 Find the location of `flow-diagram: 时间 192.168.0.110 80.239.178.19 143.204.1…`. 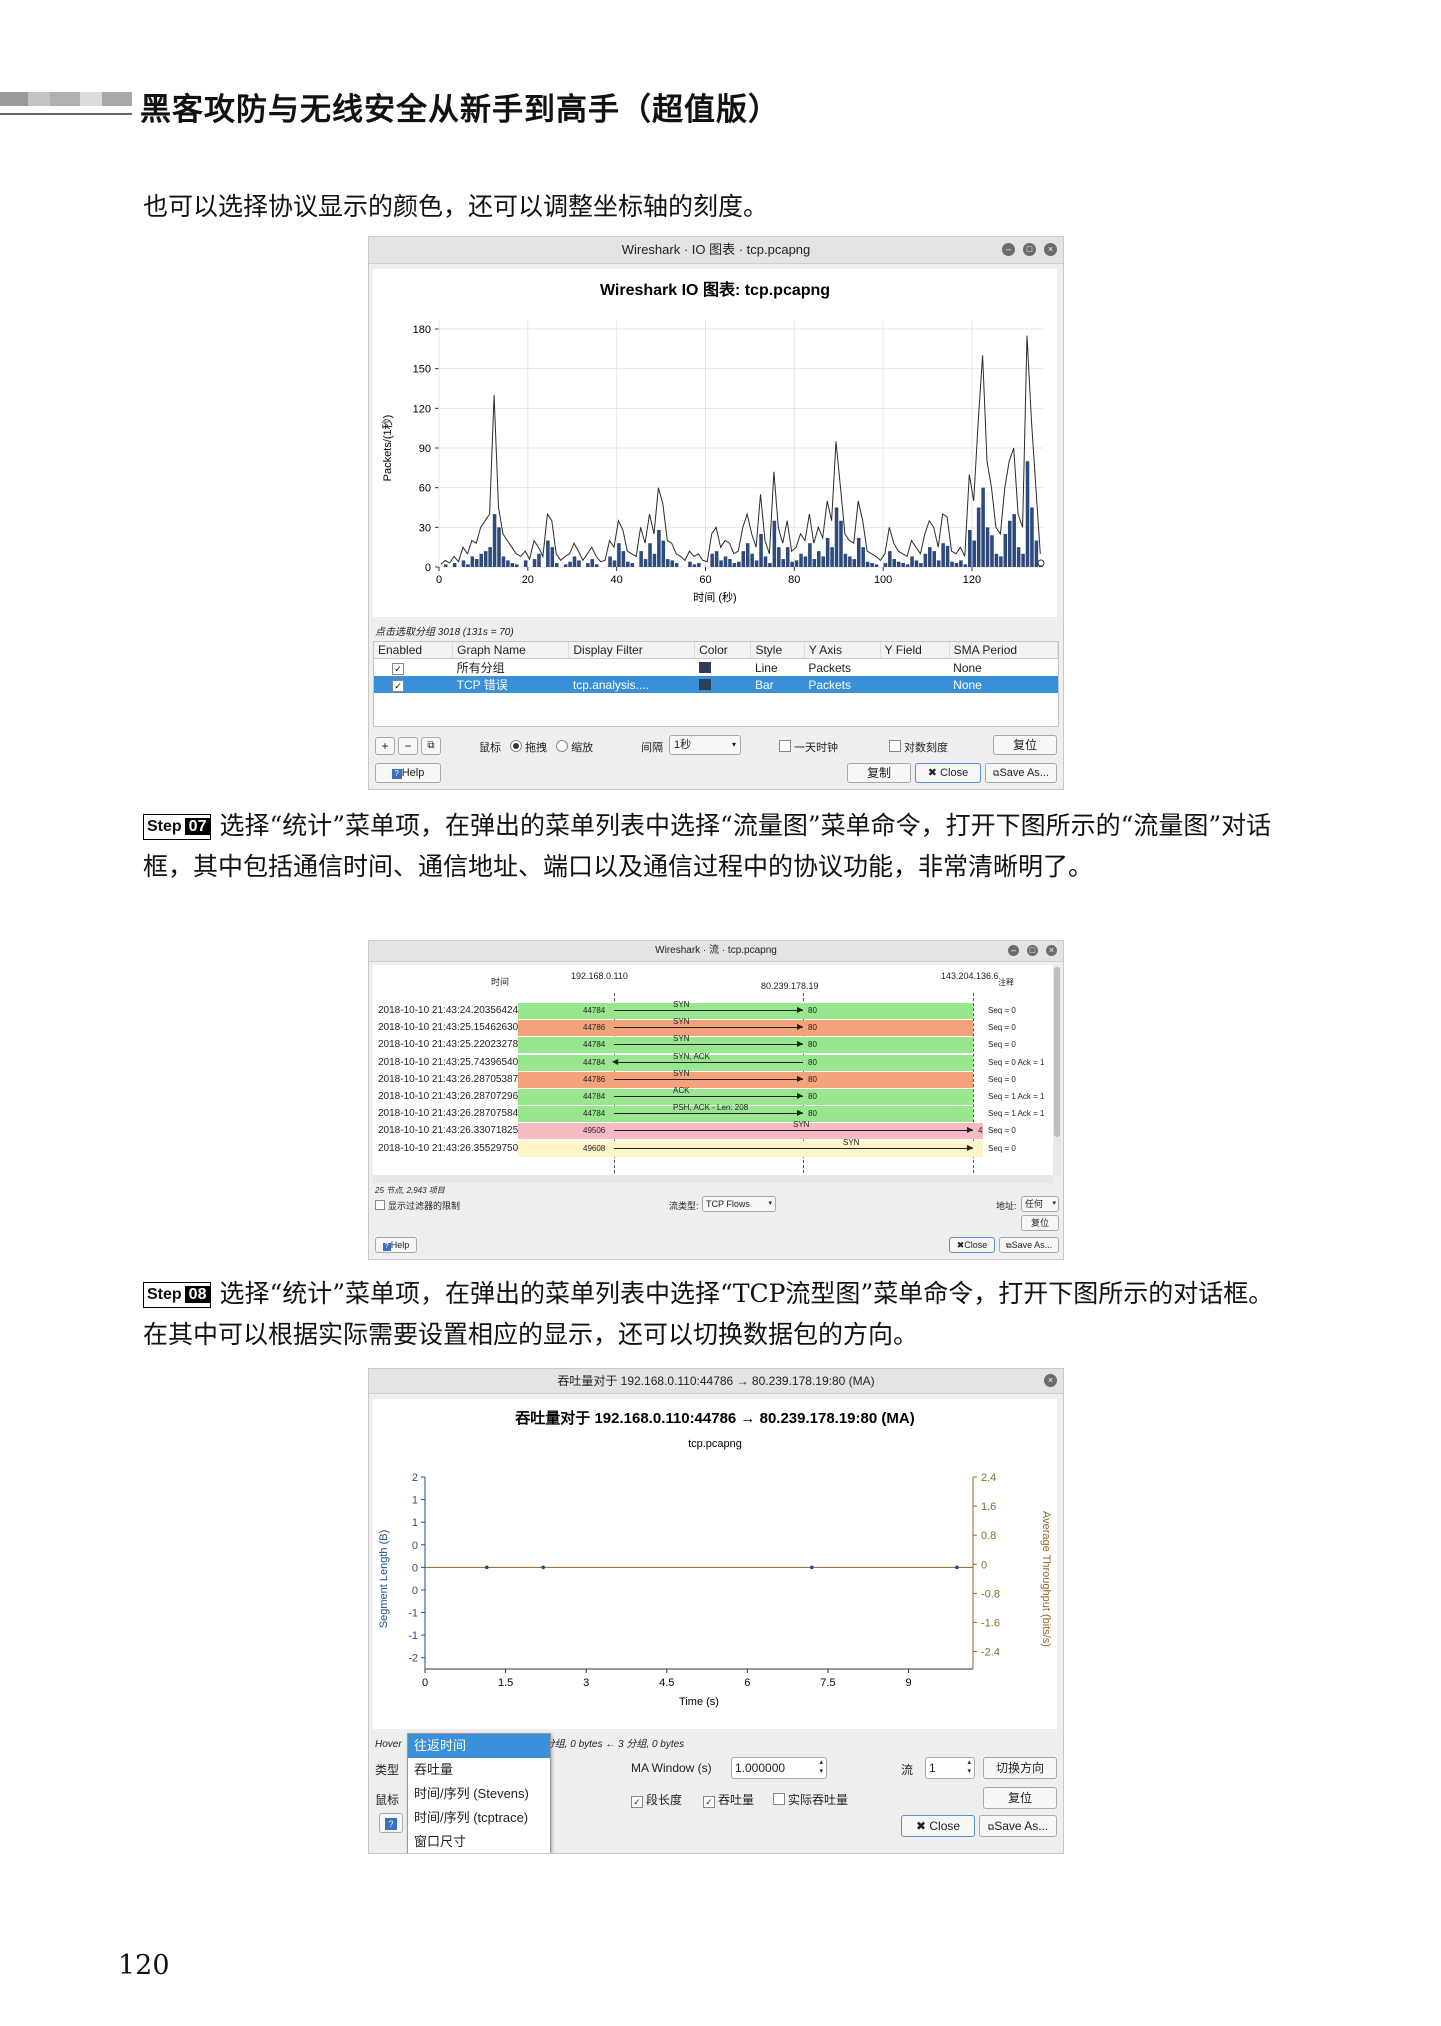

flow-diagram: 时间 192.168.0.110 80.239.178.19 143.204.1… is located at coordinates (713, 1070).